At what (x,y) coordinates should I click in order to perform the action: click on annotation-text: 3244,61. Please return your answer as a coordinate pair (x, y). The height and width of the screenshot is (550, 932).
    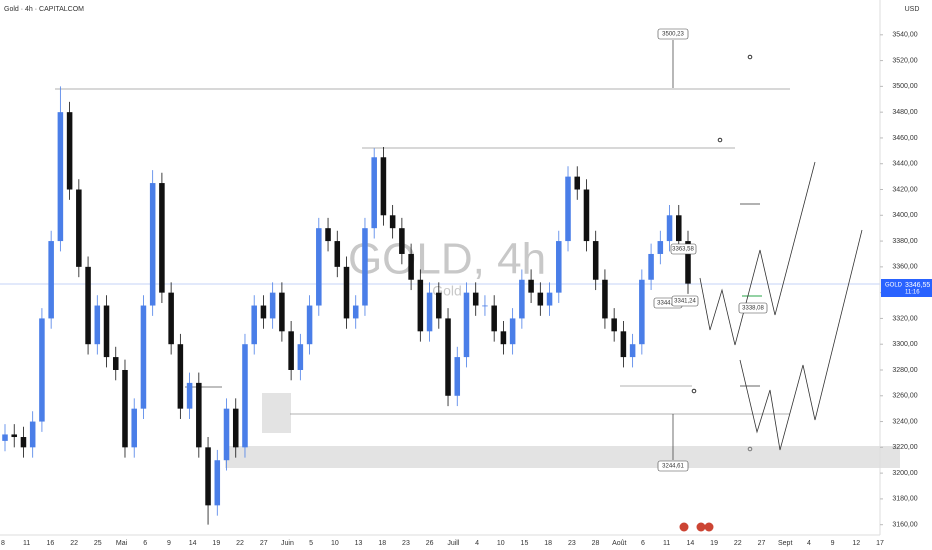
    Looking at the image, I should click on (673, 467).